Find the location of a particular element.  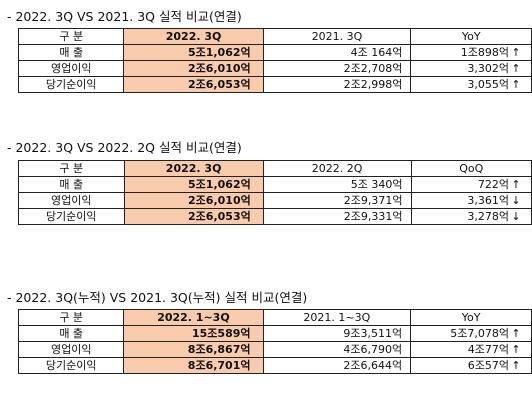

table-row: 매 출 15조589억 9조3,511억 5조7,078억 ↑ is located at coordinates (274, 333).